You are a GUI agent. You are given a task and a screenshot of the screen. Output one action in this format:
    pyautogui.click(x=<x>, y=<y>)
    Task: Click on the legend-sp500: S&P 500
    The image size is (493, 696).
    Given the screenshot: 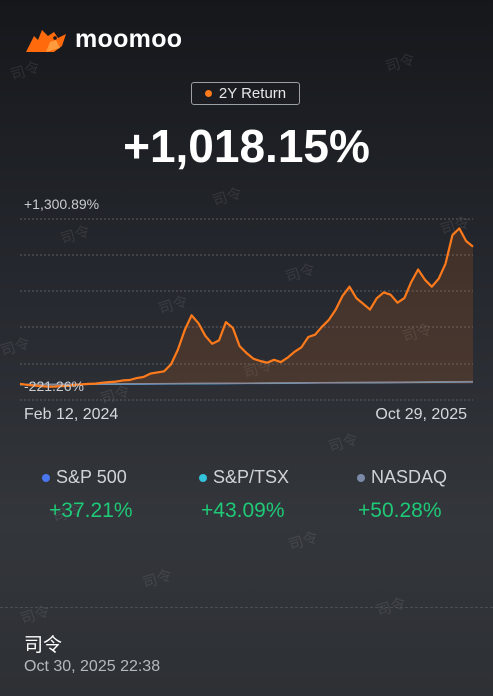 What is the action you would take?
    pyautogui.click(x=84, y=477)
    